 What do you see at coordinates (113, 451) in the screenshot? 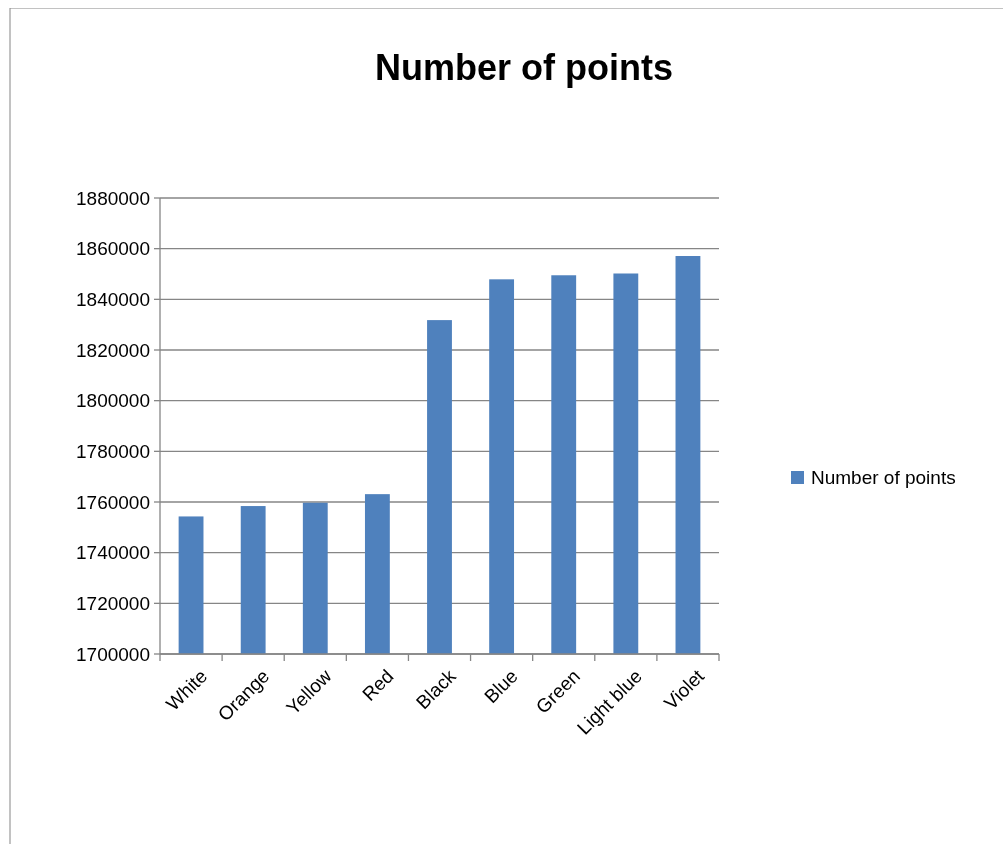
I see `y-tick-label: 1780000` at bounding box center [113, 451].